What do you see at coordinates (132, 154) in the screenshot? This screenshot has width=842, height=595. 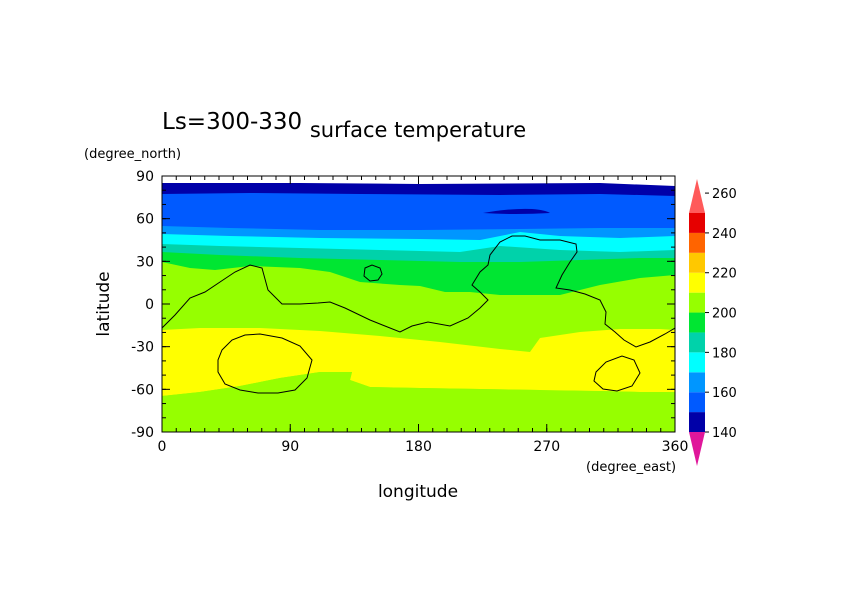 I see `y-units-label: (degree_north)` at bounding box center [132, 154].